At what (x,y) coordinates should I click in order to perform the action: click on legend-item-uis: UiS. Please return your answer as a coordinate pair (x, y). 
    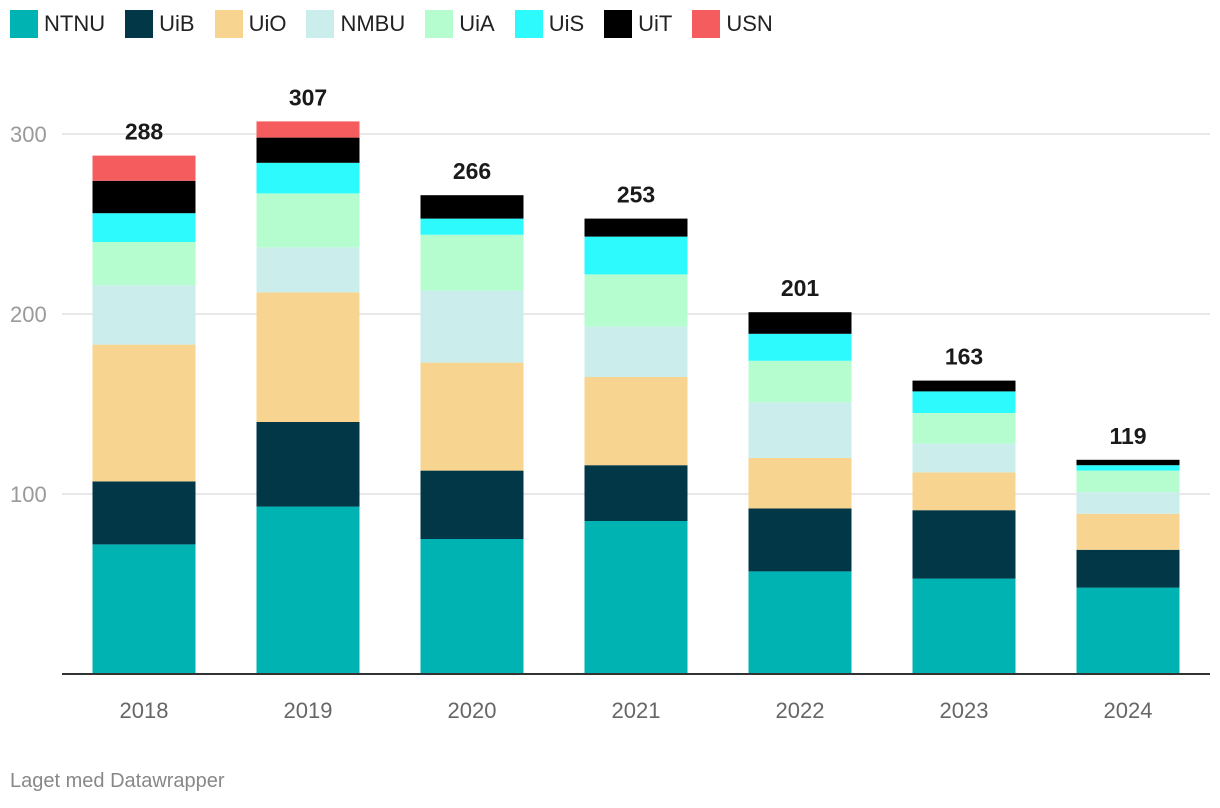
    Looking at the image, I should click on (549, 24).